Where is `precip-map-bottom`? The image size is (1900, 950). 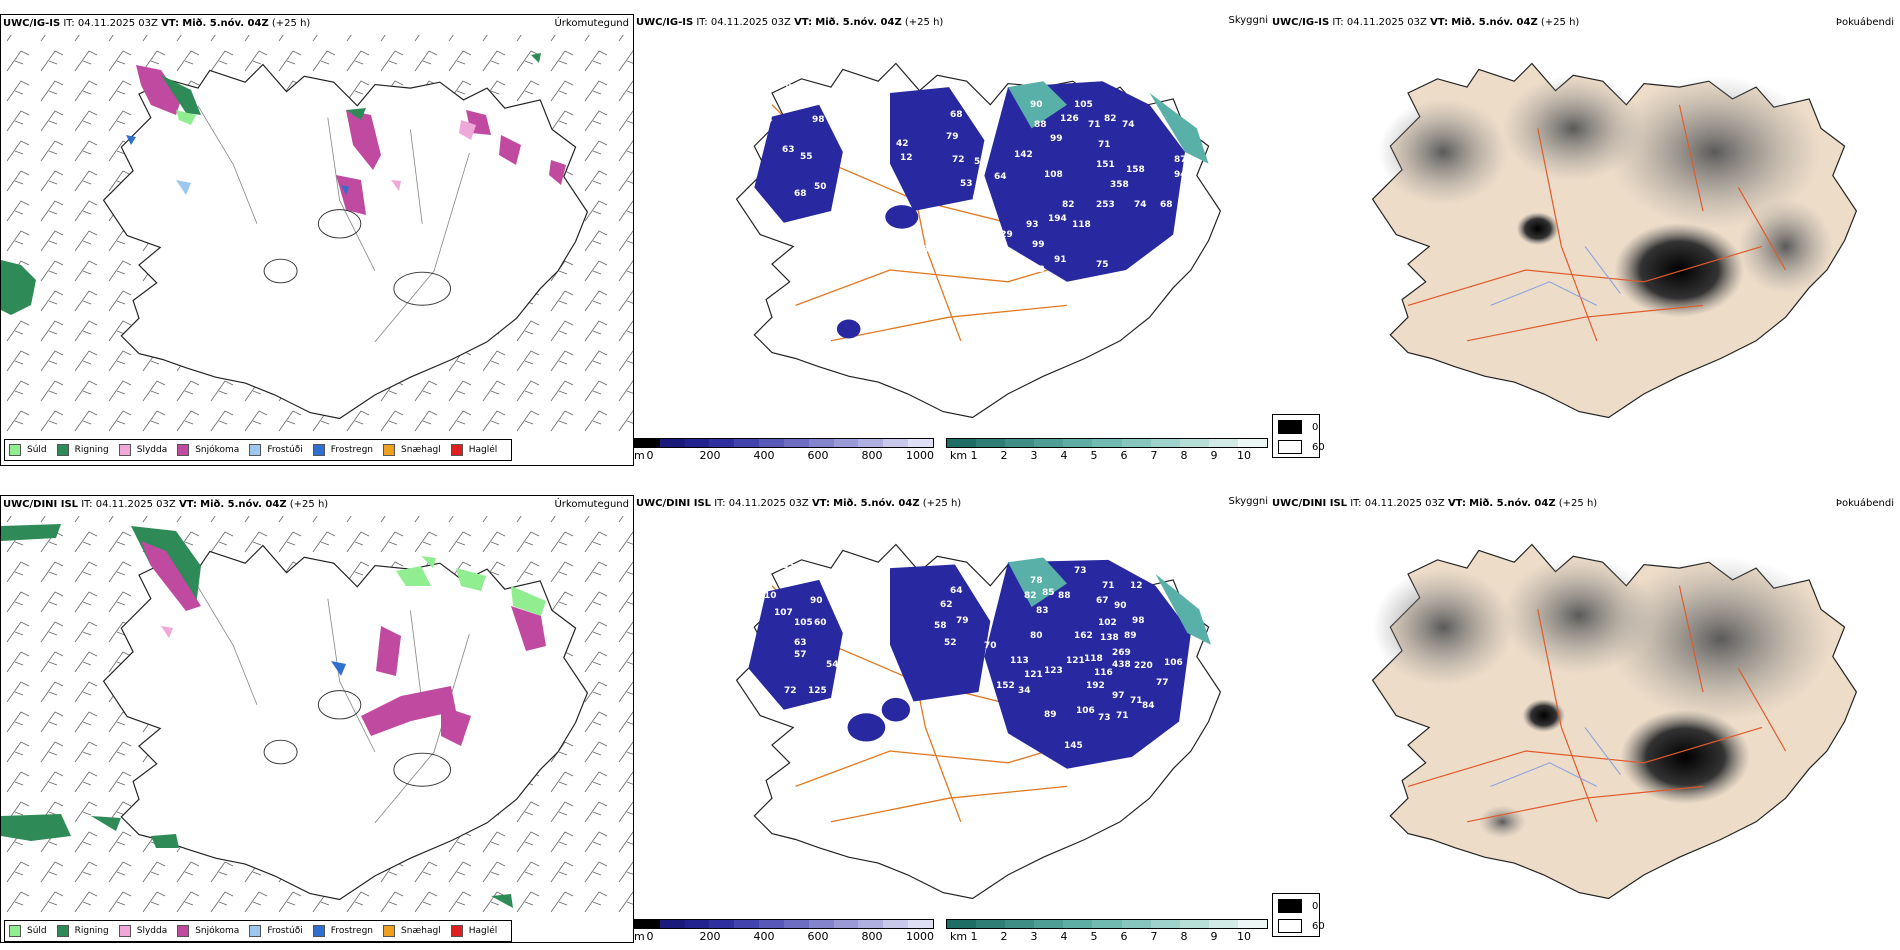 precip-map-bottom is located at coordinates (317, 716).